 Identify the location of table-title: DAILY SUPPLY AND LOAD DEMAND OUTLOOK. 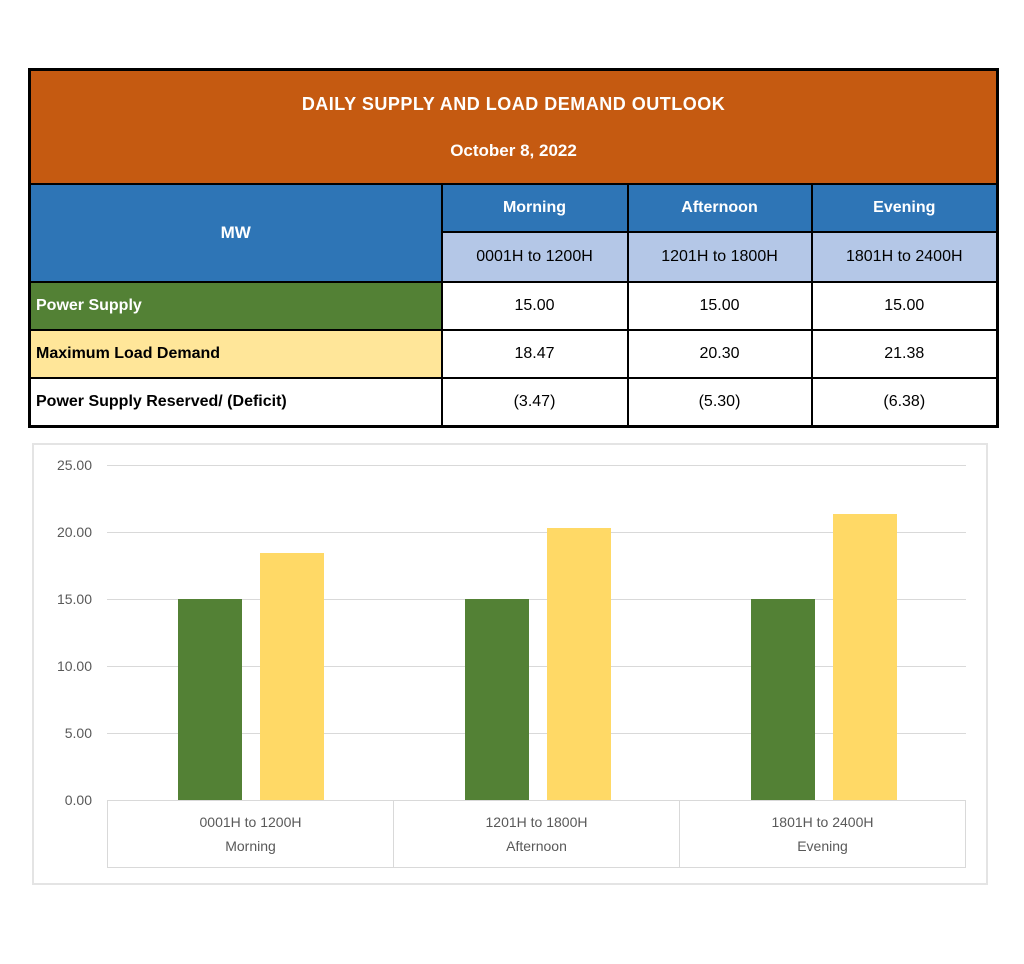
(513, 103).